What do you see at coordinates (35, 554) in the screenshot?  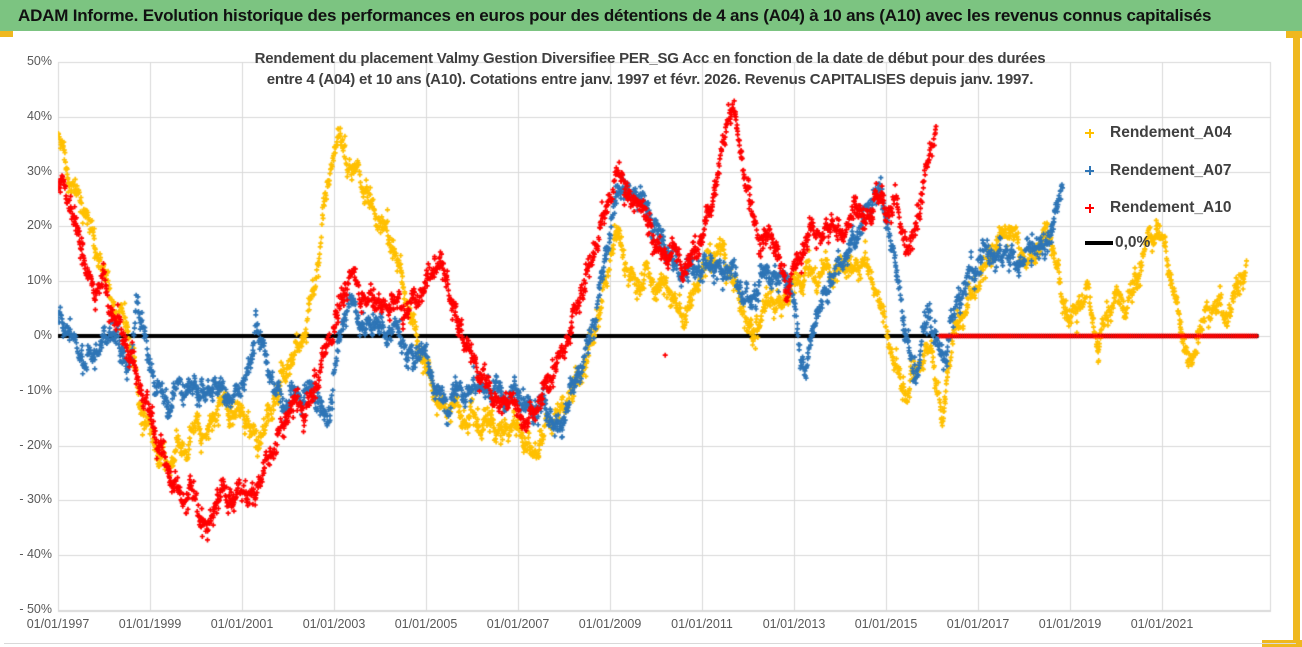 I see `y-axis-tick-label: - 40%` at bounding box center [35, 554].